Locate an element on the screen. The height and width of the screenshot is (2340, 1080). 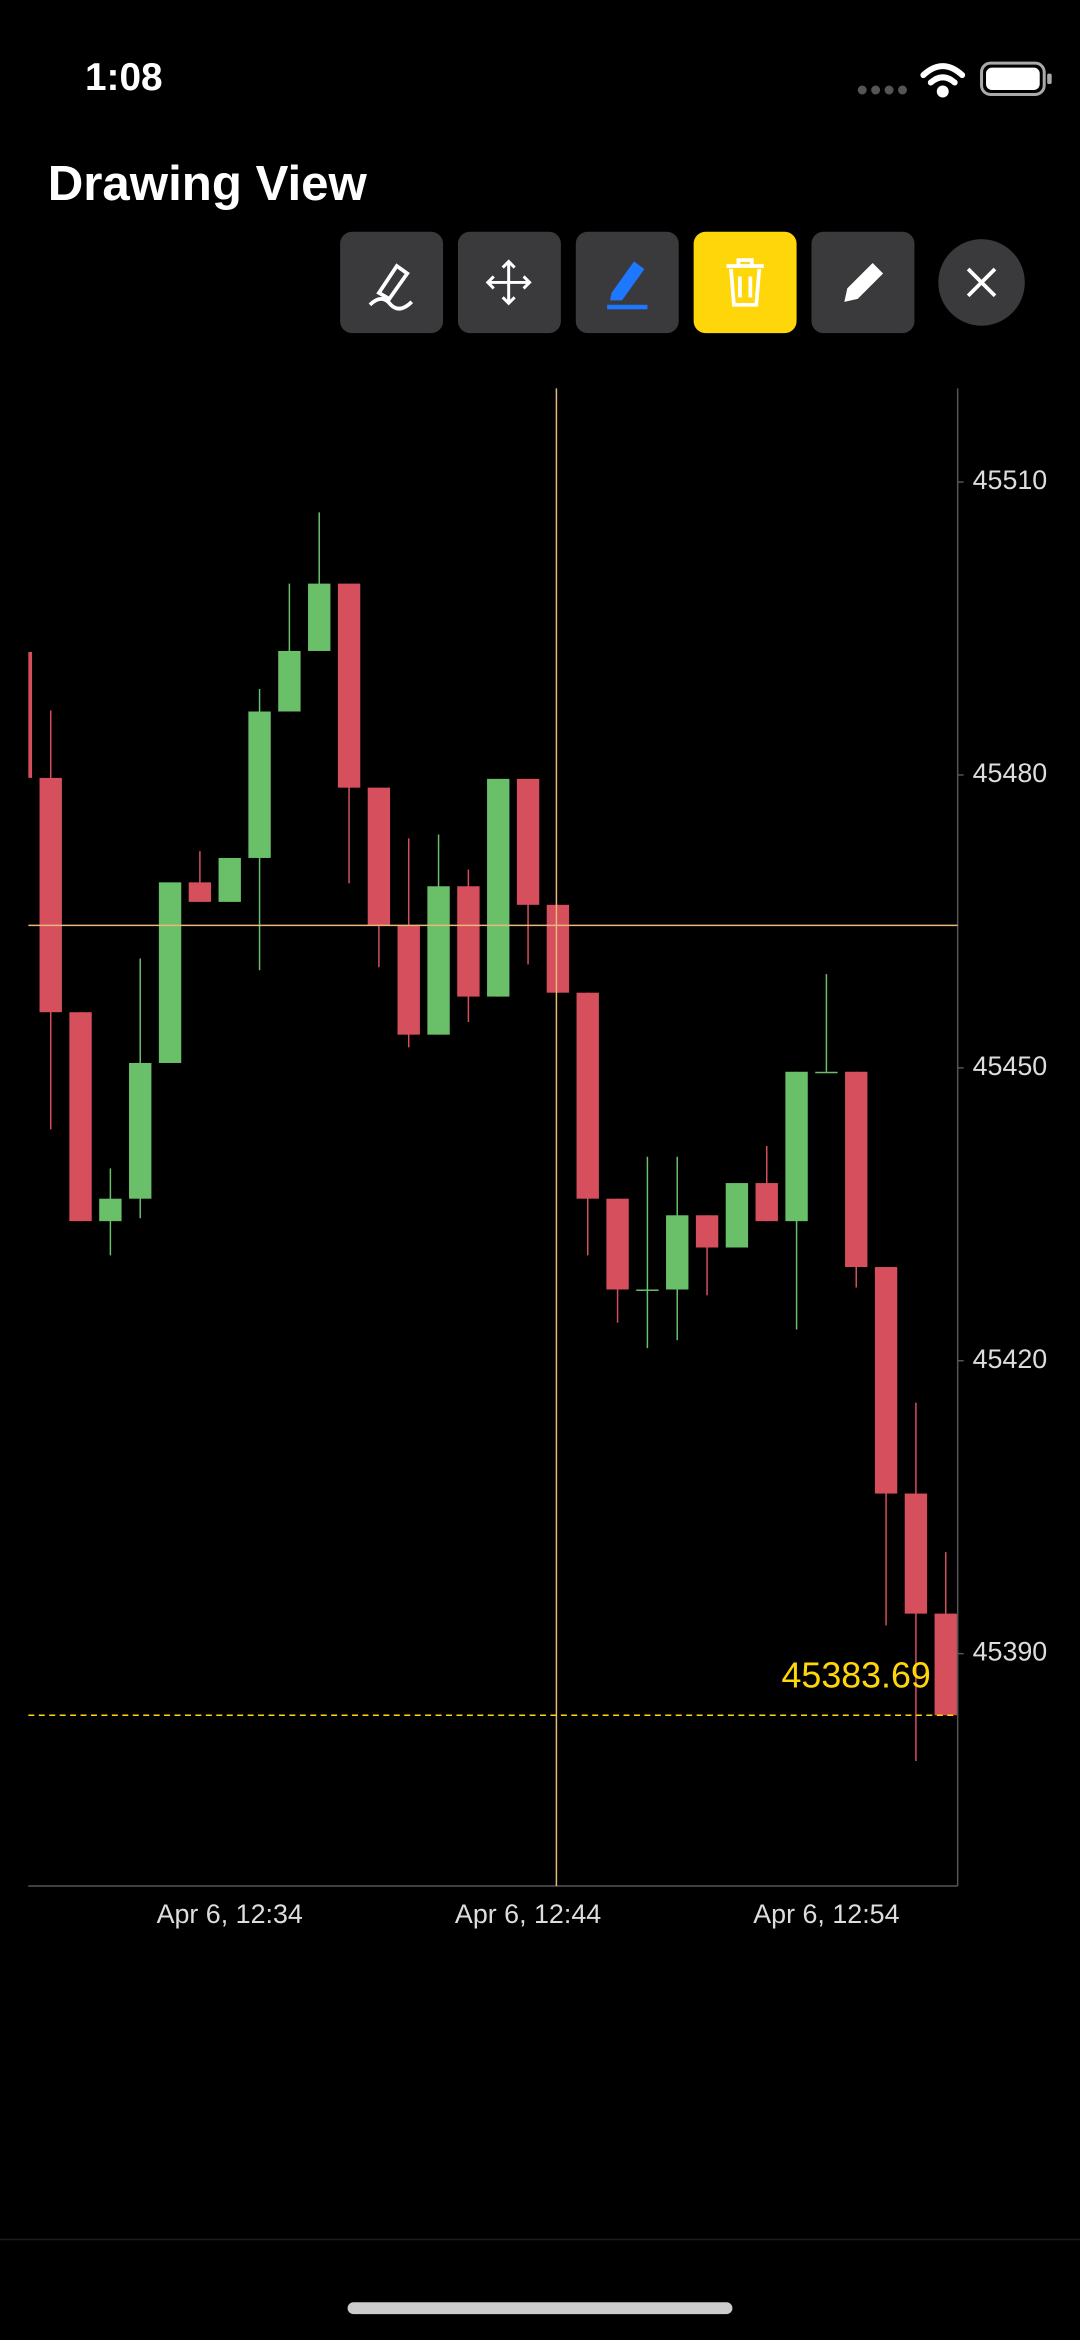
tool-delete is located at coordinates (745, 282).